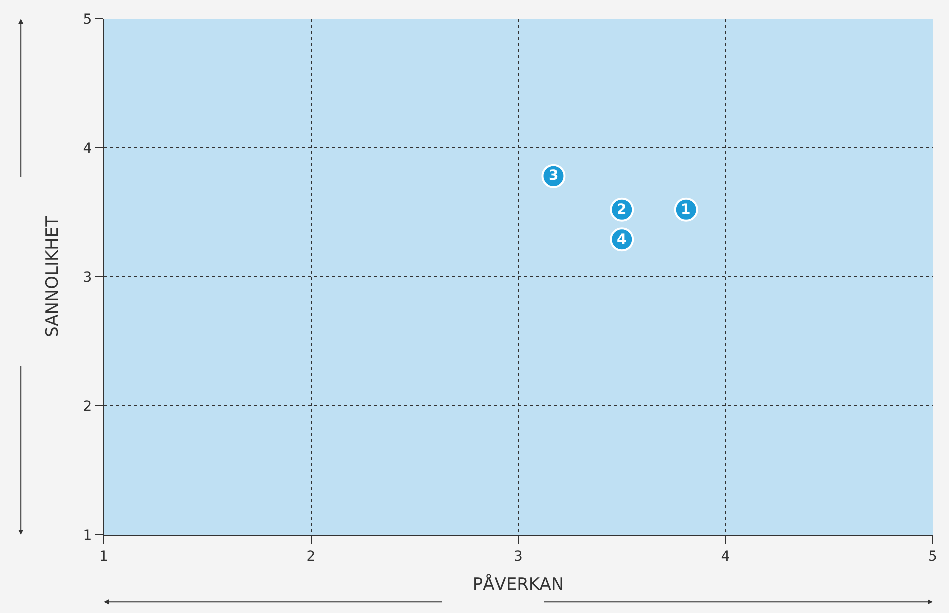 The image size is (949, 613). What do you see at coordinates (87, 406) in the screenshot?
I see `y-tick-label: 2` at bounding box center [87, 406].